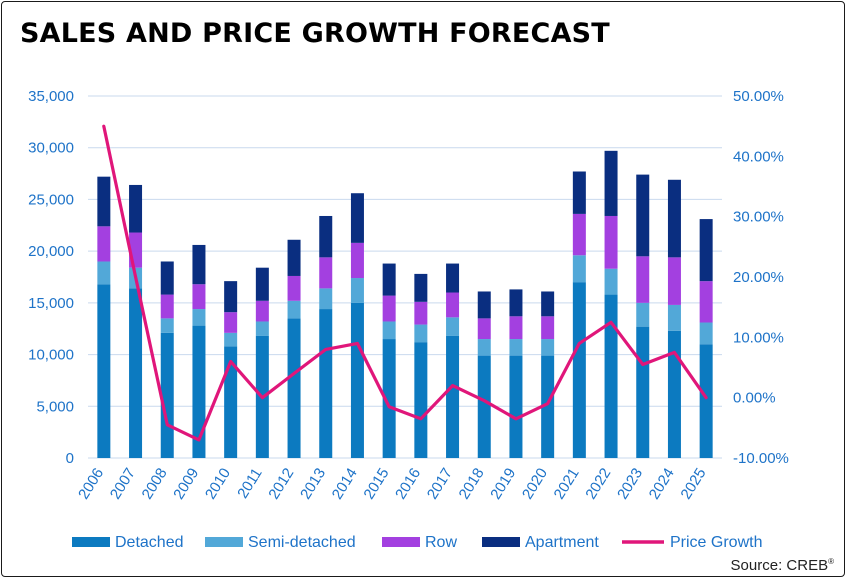  What do you see at coordinates (408, 483) in the screenshot?
I see `x-tick-label: 2016` at bounding box center [408, 483].